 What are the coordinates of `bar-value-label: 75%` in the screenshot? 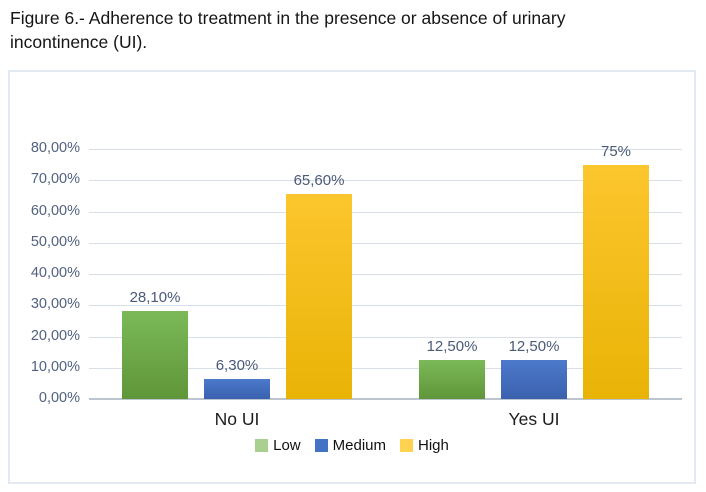 It's located at (616, 151).